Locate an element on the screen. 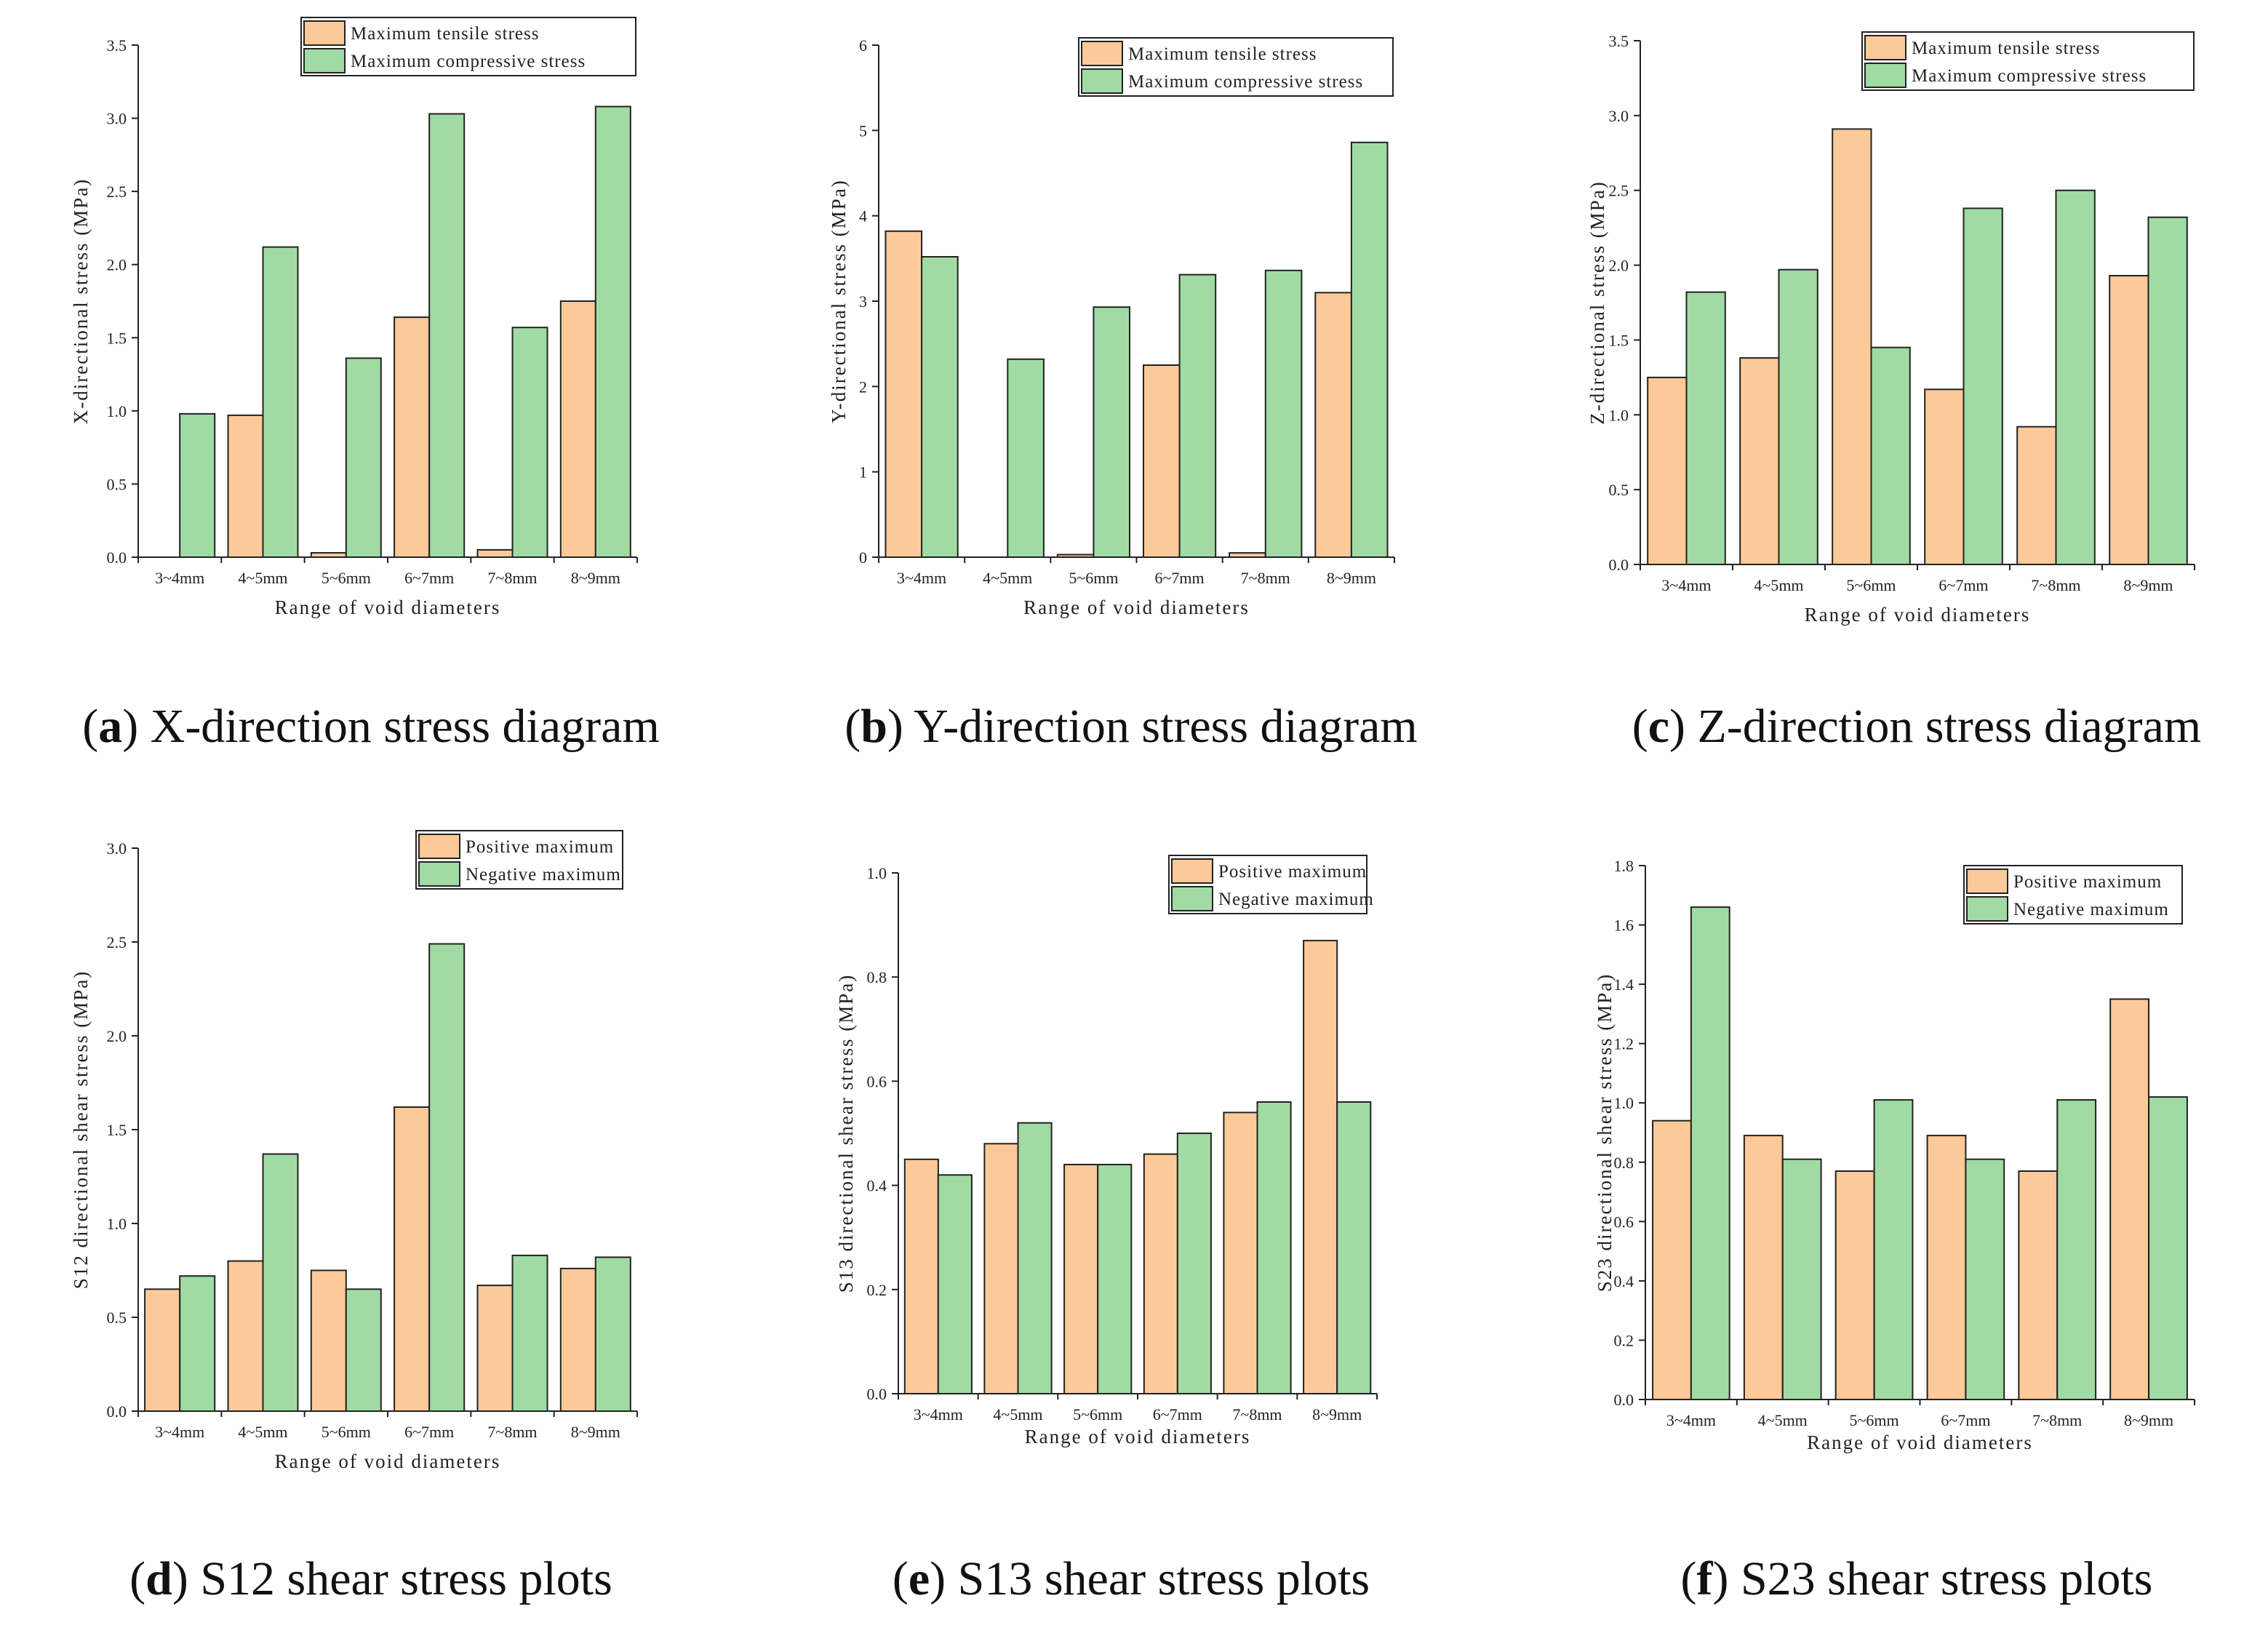 Image resolution: width=2268 pixels, height=1625 pixels. x-axis-title: Range of void diameters is located at coordinates (388, 607).